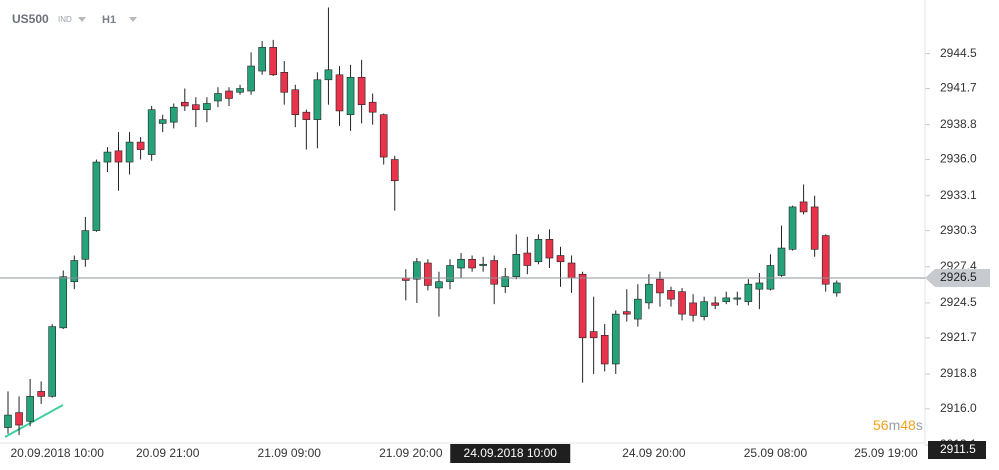 This screenshot has height=470, width=999. What do you see at coordinates (958, 53) in the screenshot?
I see `y-tick-label: 2944.5` at bounding box center [958, 53].